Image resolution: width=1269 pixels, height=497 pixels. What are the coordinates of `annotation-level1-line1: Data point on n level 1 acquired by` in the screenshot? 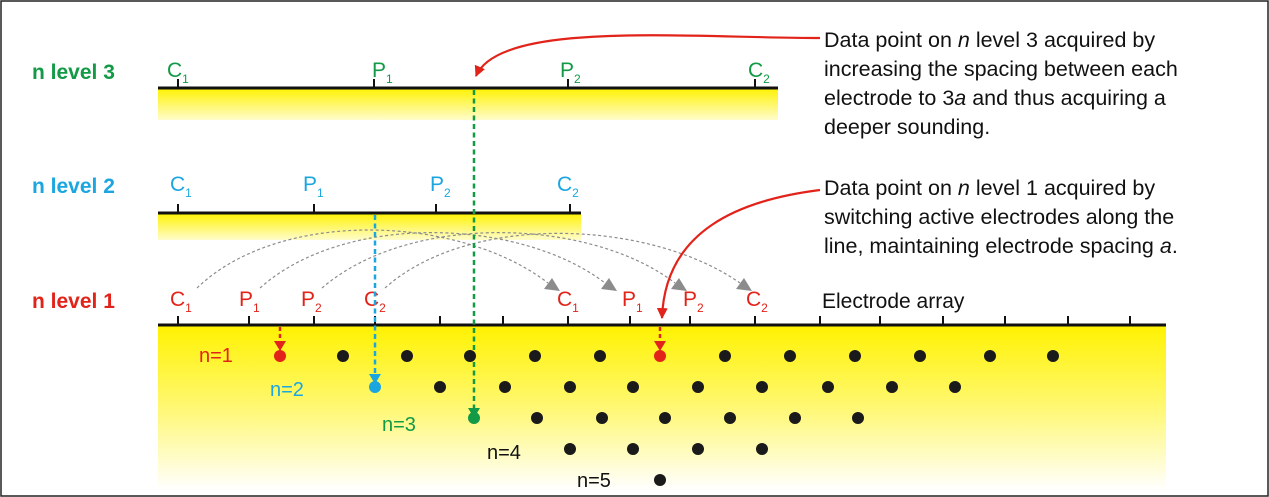 It's located at (990, 188).